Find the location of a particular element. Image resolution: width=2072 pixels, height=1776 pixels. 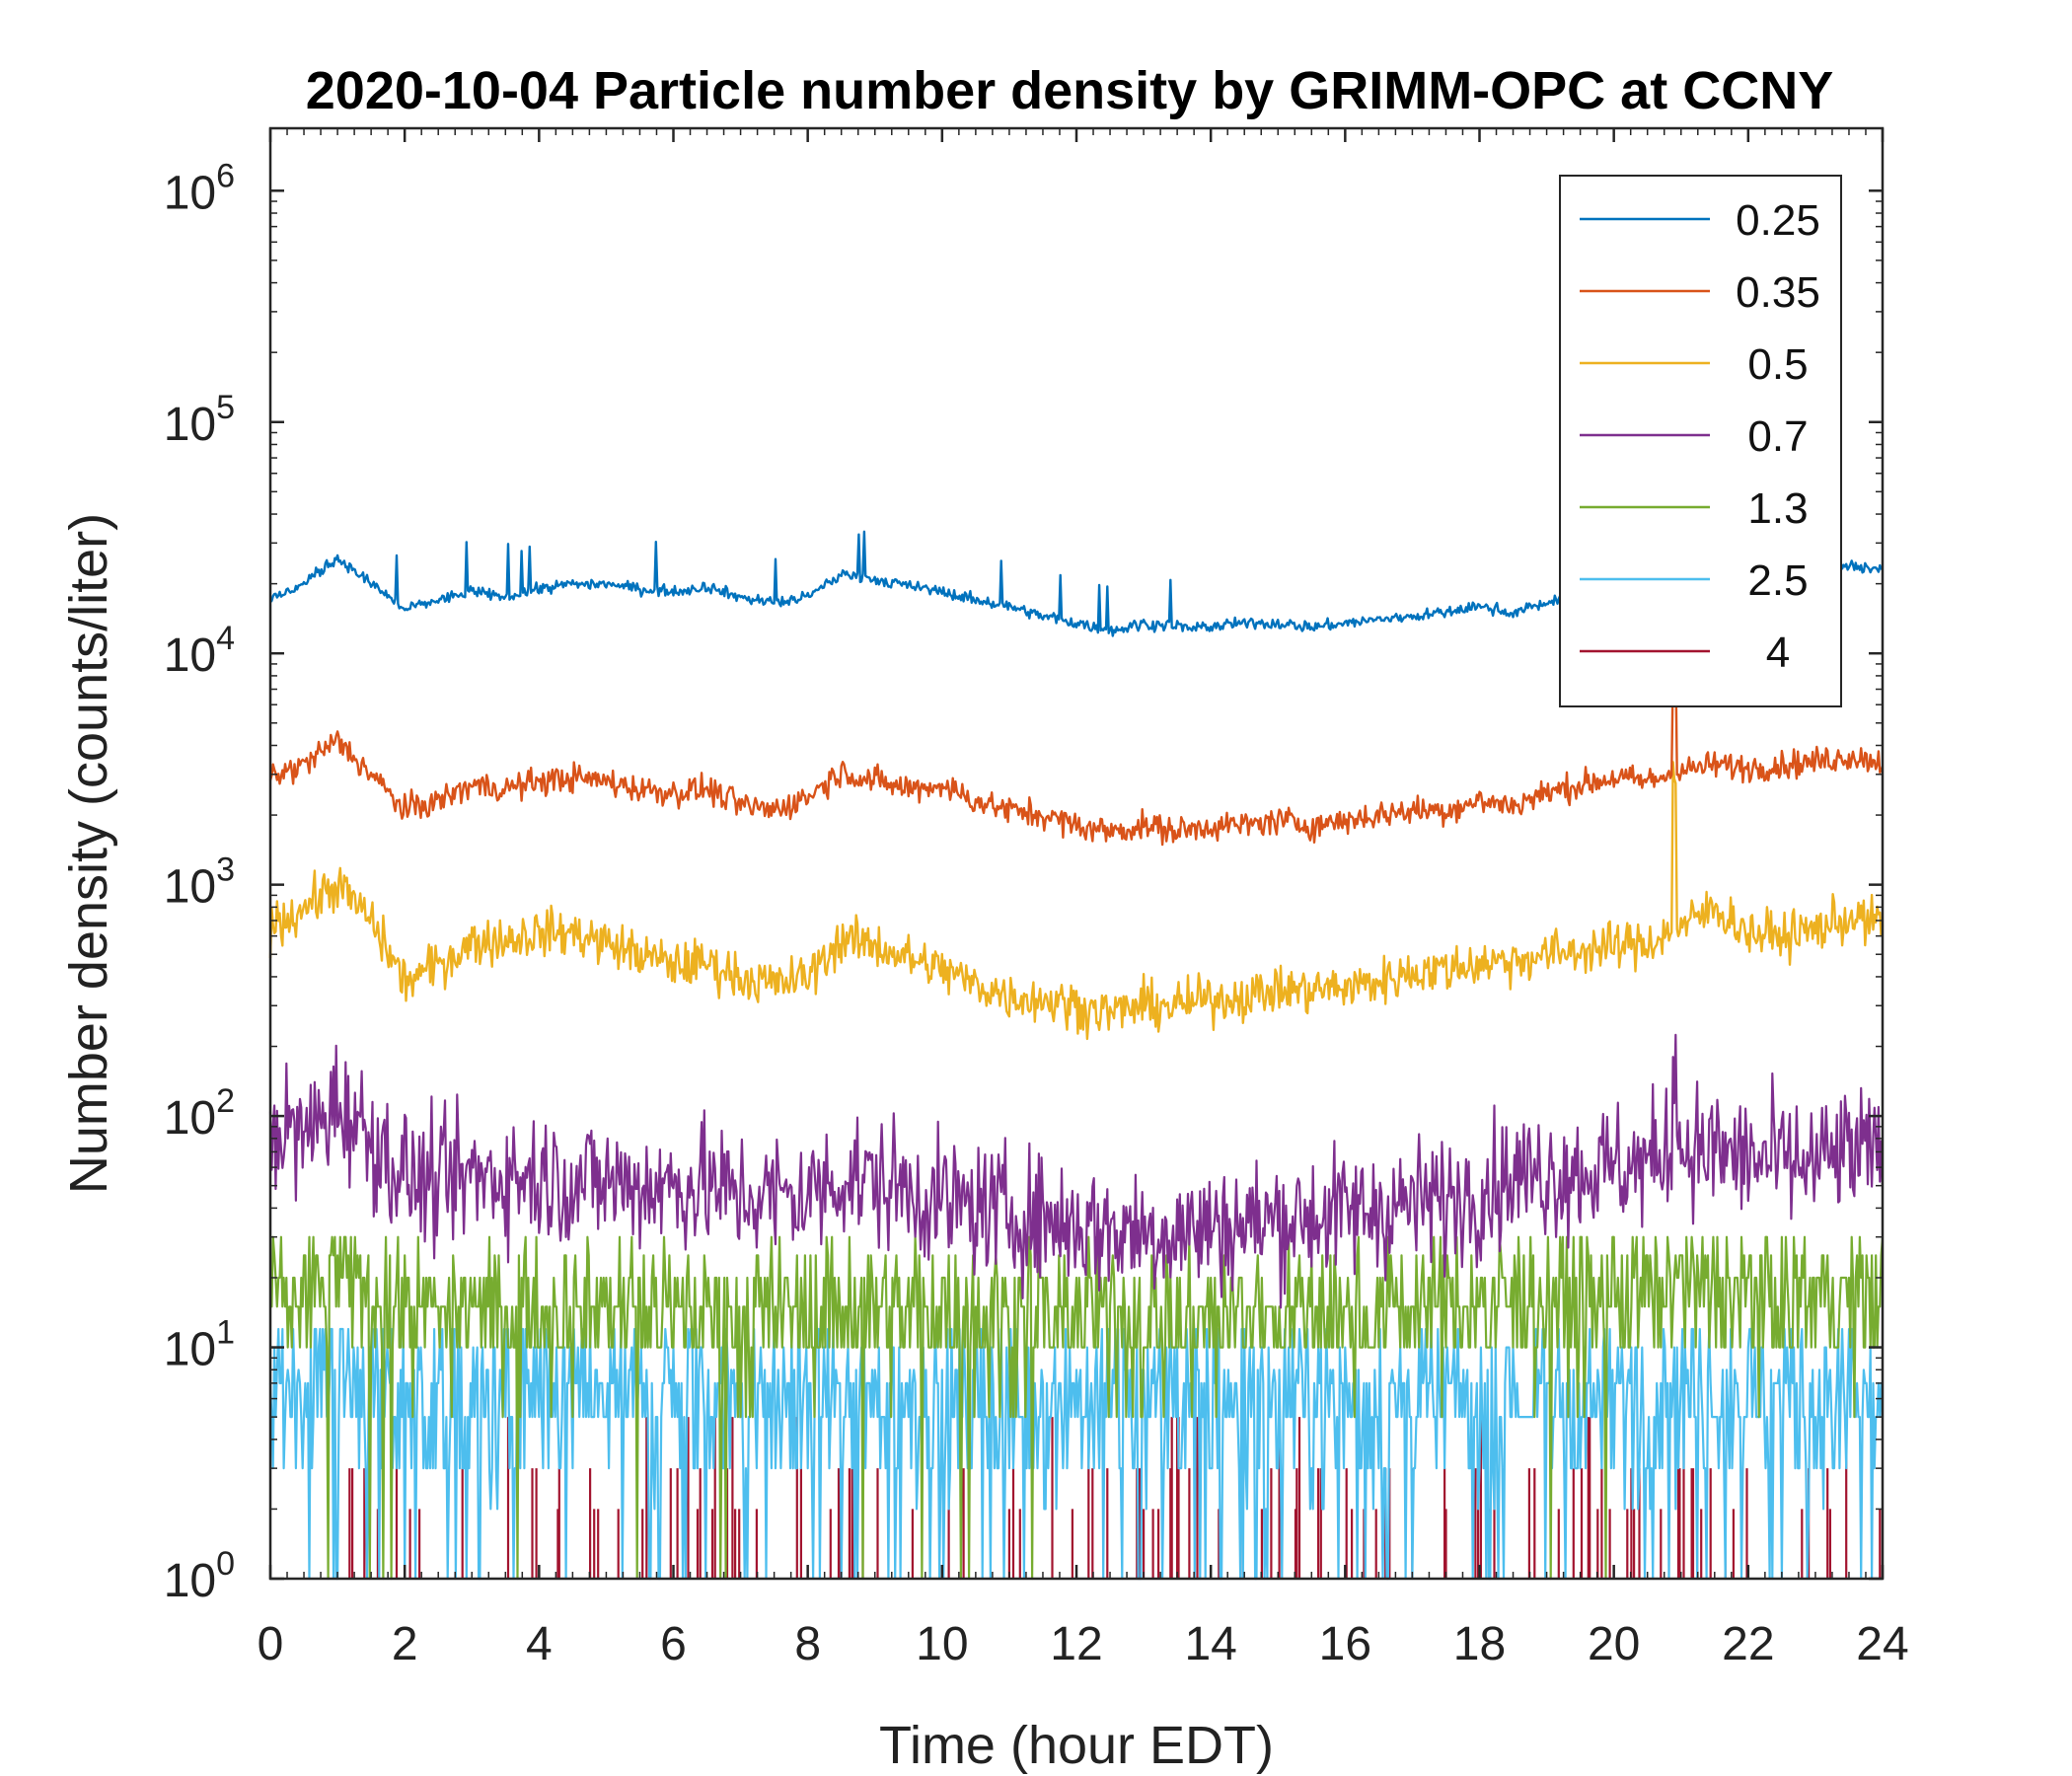

y-tick-label: 10¹ is located at coordinates (200, 1345).